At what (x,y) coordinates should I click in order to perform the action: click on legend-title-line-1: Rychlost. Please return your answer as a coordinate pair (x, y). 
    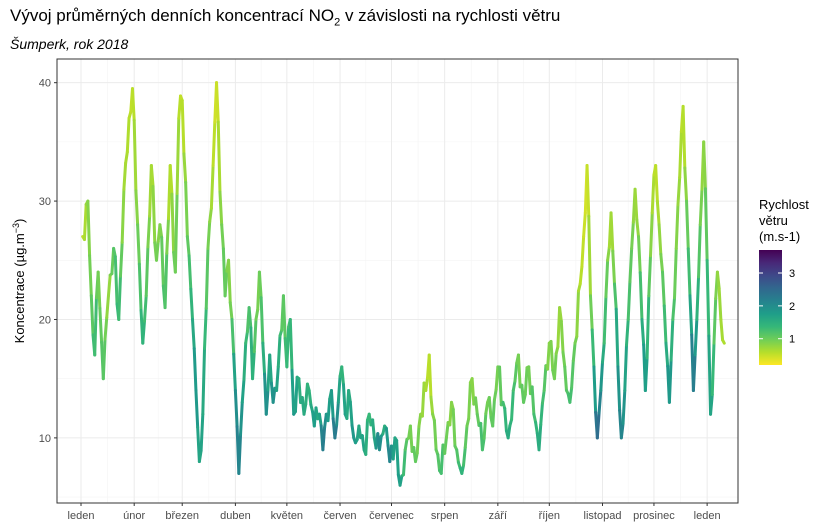
    Looking at the image, I should click on (784, 204).